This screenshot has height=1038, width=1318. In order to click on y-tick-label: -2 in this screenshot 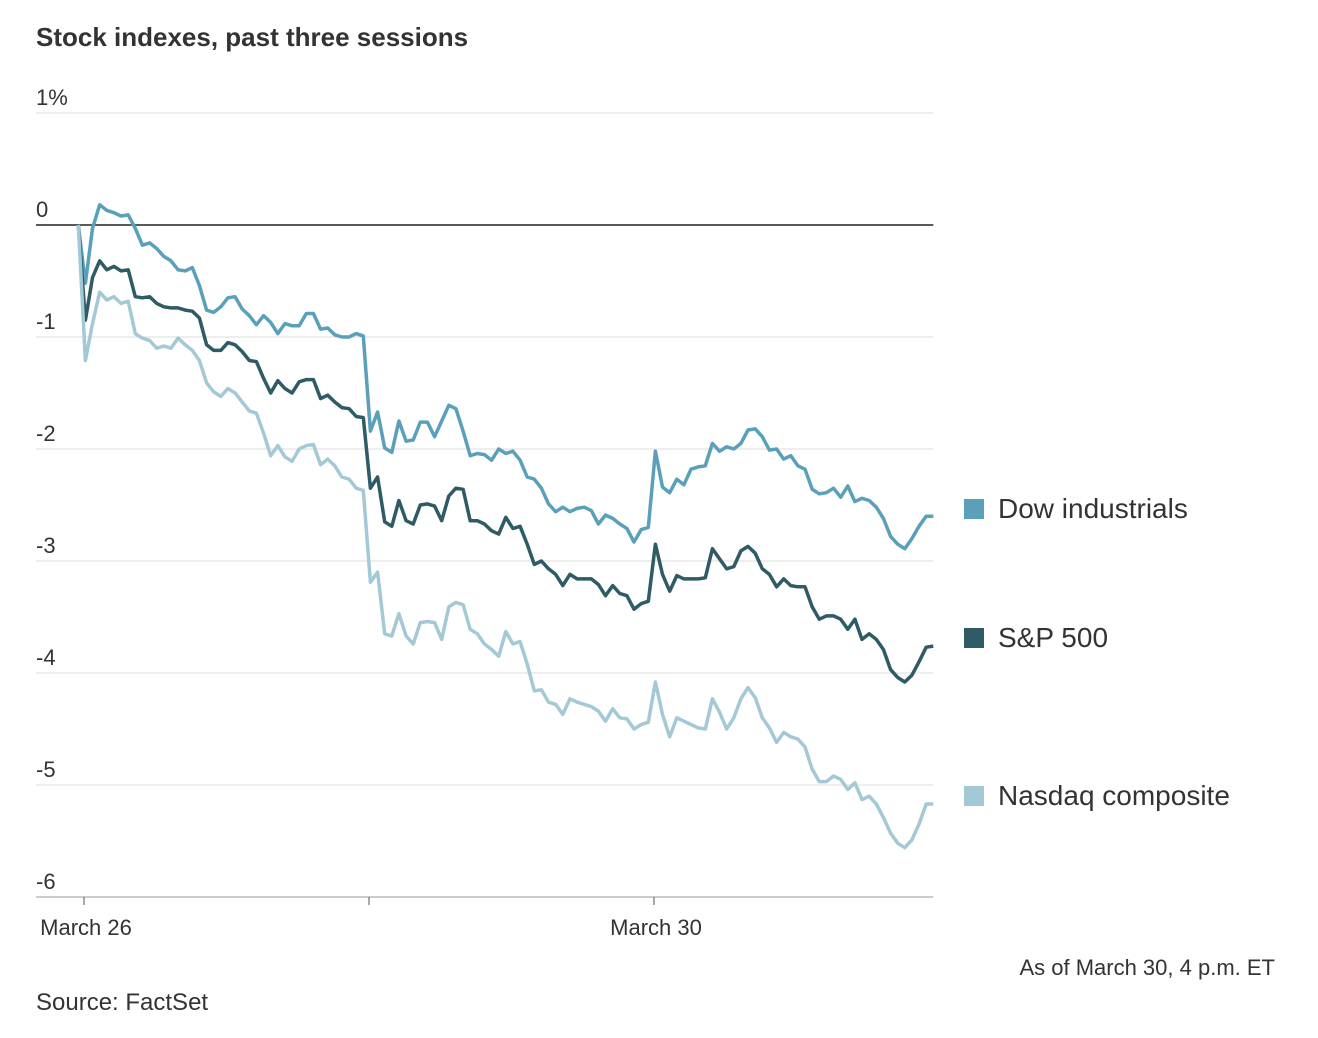, I will do `click(46, 433)`.